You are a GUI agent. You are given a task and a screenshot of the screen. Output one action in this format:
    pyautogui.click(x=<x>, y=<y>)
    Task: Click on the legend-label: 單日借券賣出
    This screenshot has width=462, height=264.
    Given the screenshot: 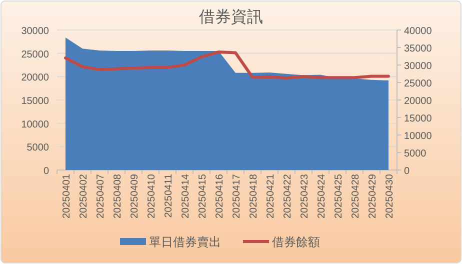 What is the action you would take?
    pyautogui.click(x=185, y=242)
    